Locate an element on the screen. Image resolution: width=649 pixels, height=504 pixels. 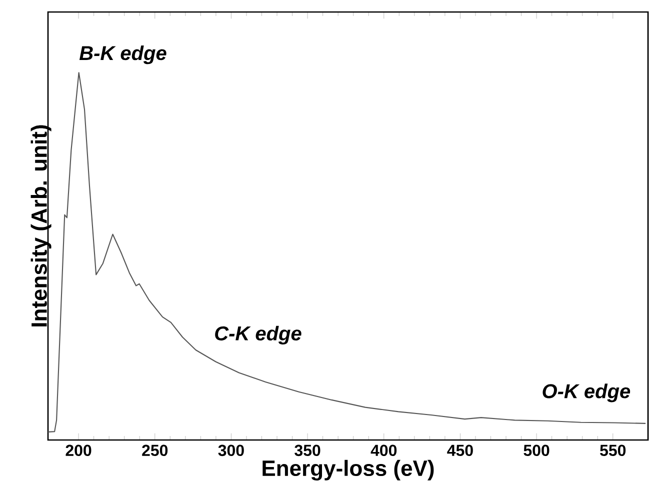
x-tick-label: 500 is located at coordinates (537, 450).